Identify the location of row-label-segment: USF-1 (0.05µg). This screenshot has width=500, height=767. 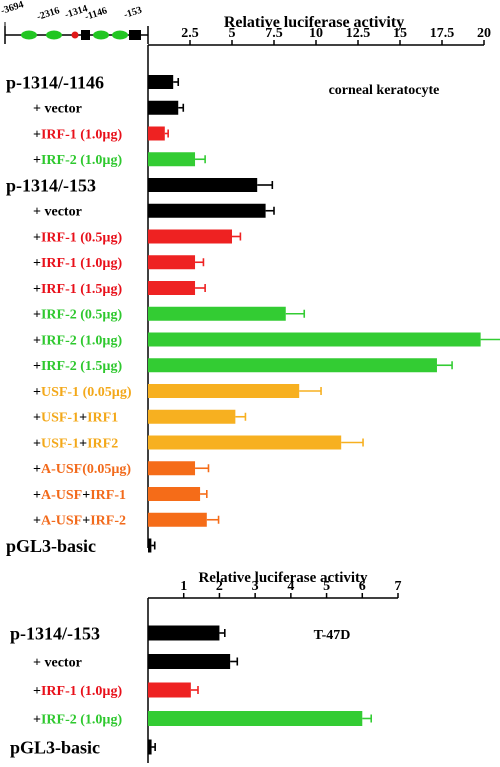
(86, 392).